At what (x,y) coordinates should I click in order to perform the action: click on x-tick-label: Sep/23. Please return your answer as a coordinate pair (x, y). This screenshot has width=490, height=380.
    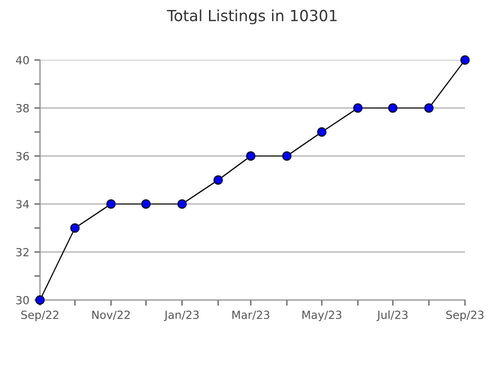
    Looking at the image, I should click on (465, 316).